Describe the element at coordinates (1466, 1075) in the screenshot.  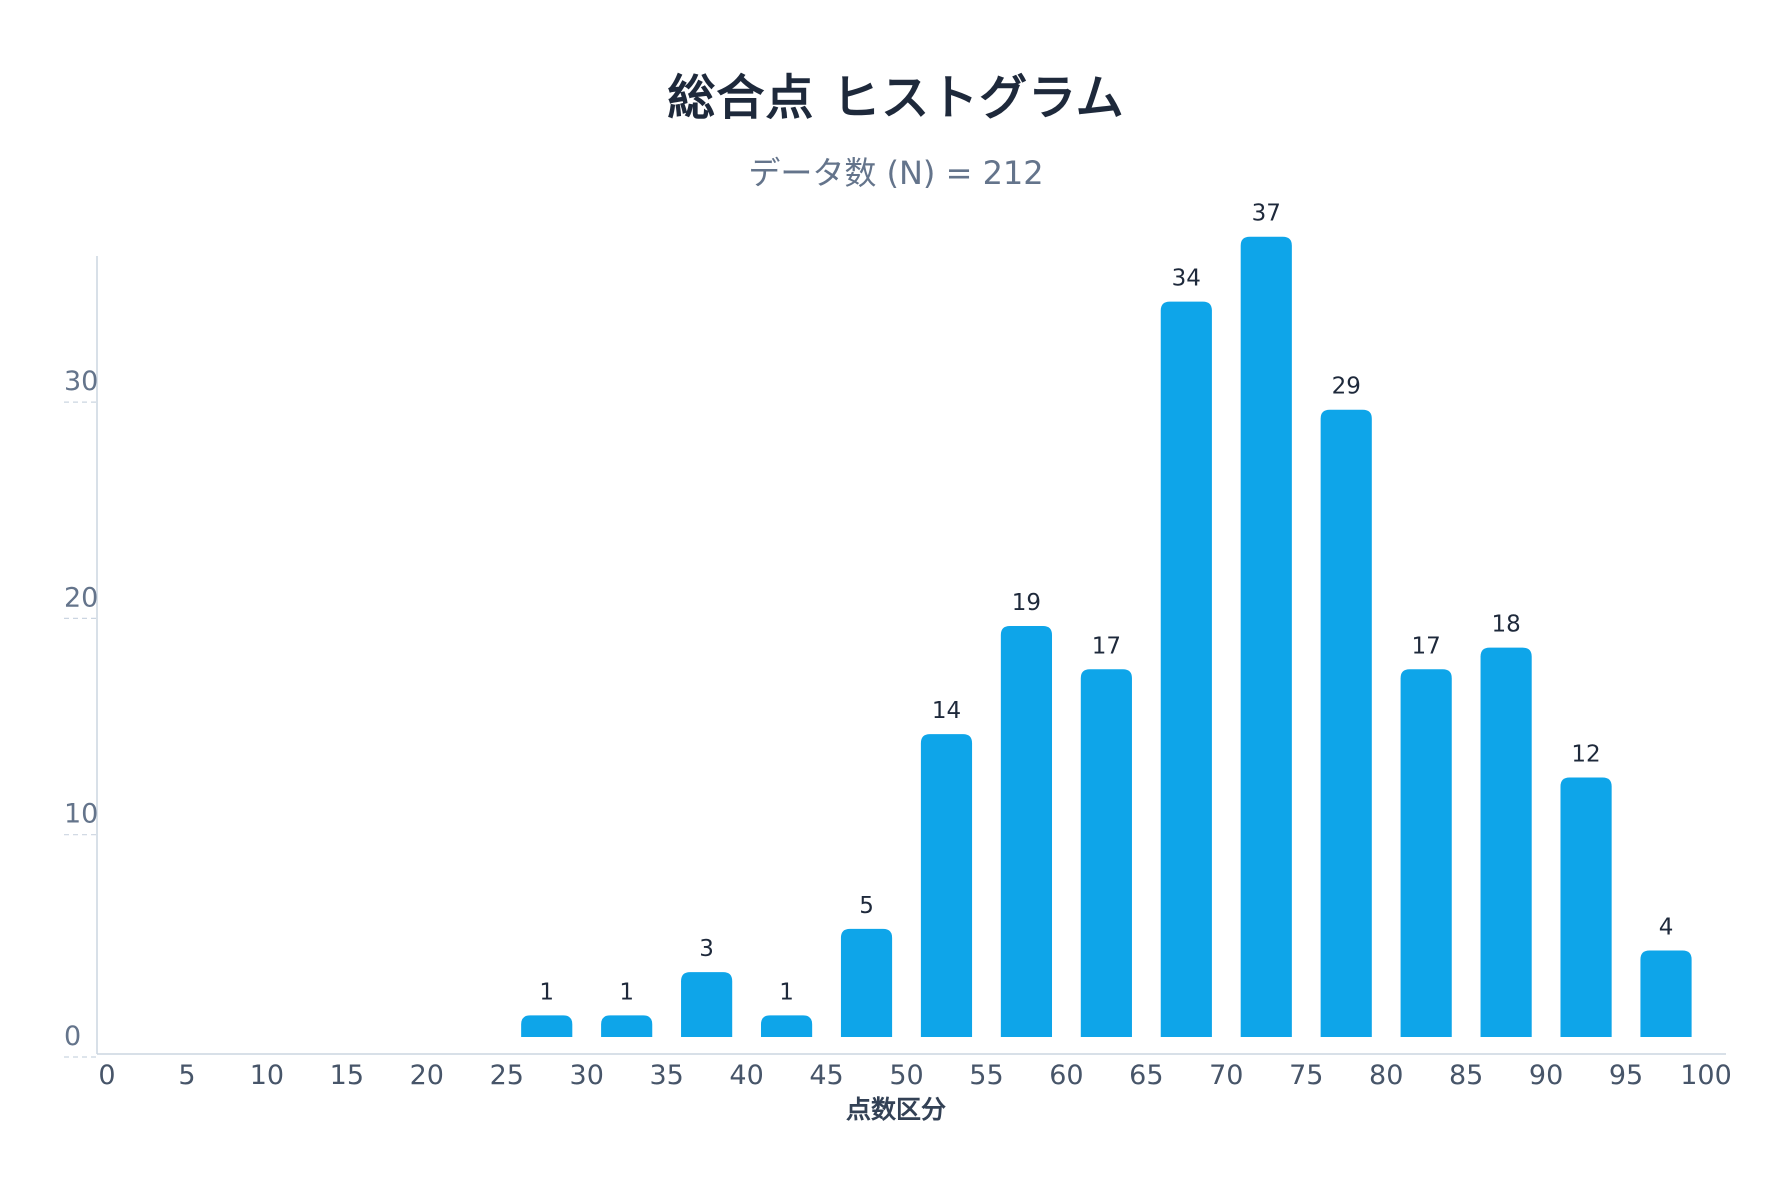
I see `x-tick-label: 85` at that location.